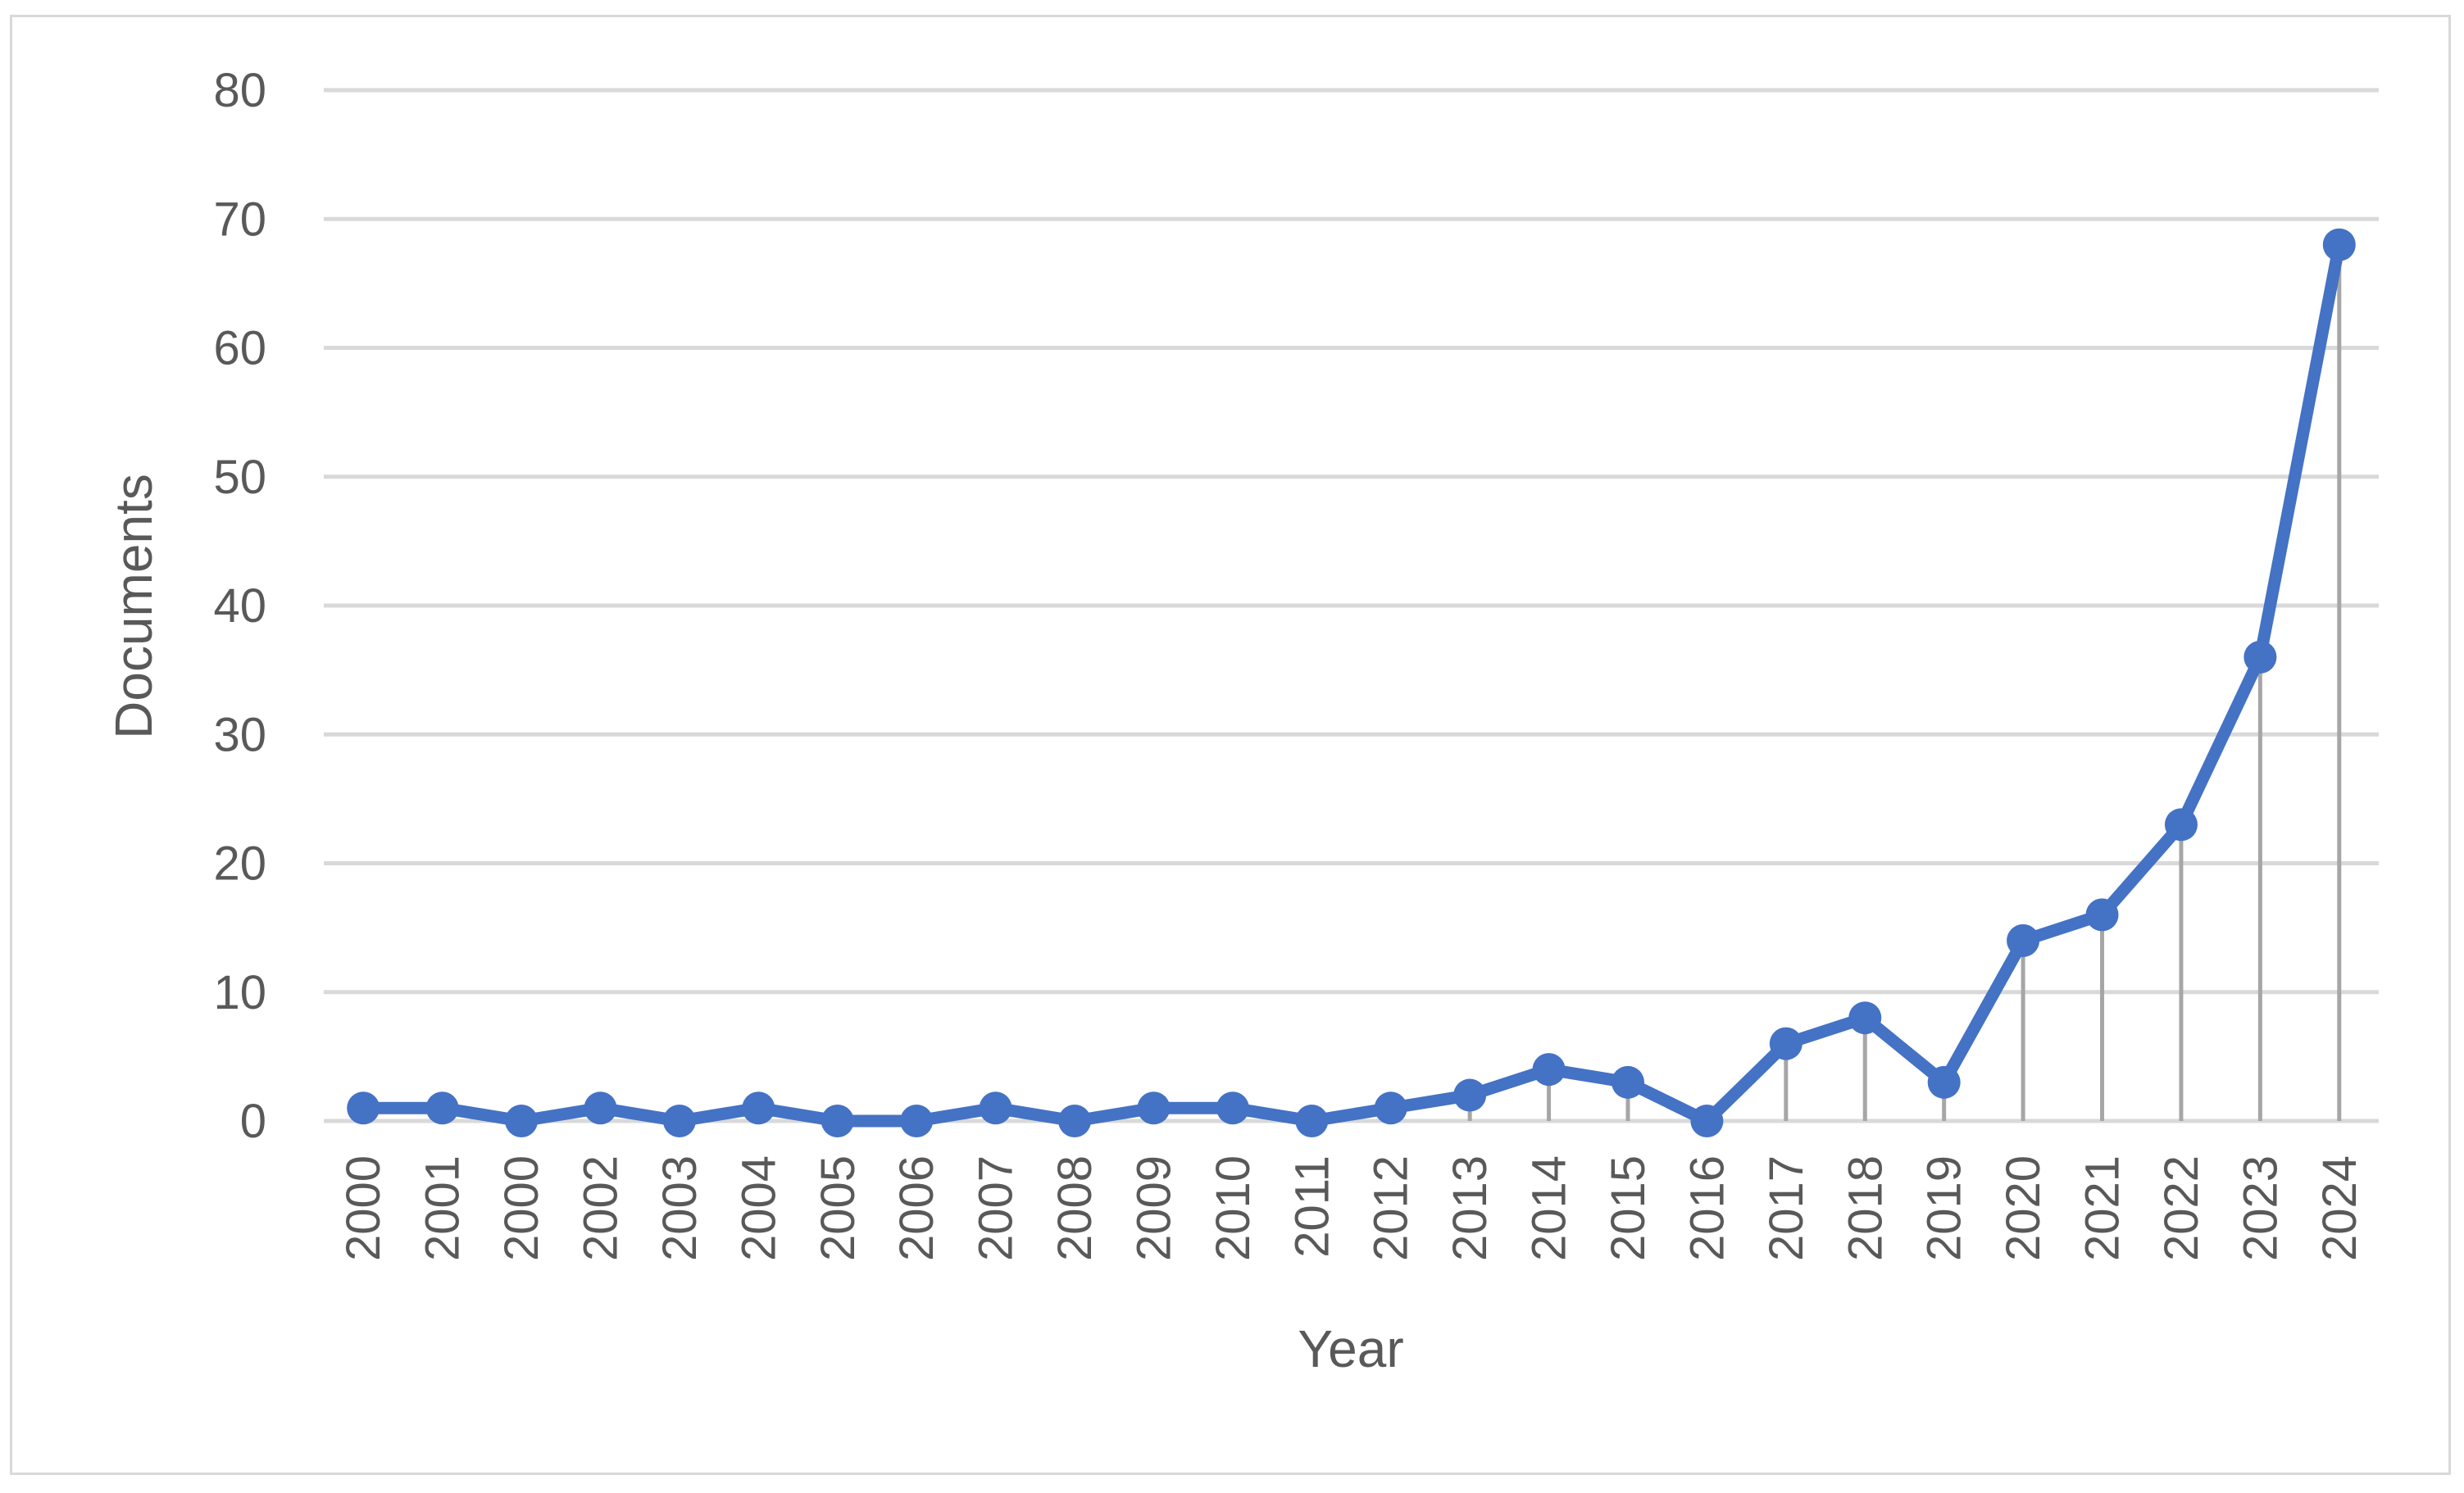 The height and width of the screenshot is (1493, 2464). Describe the element at coordinates (253, 1121) in the screenshot. I see `y-tick-label: 0` at that location.